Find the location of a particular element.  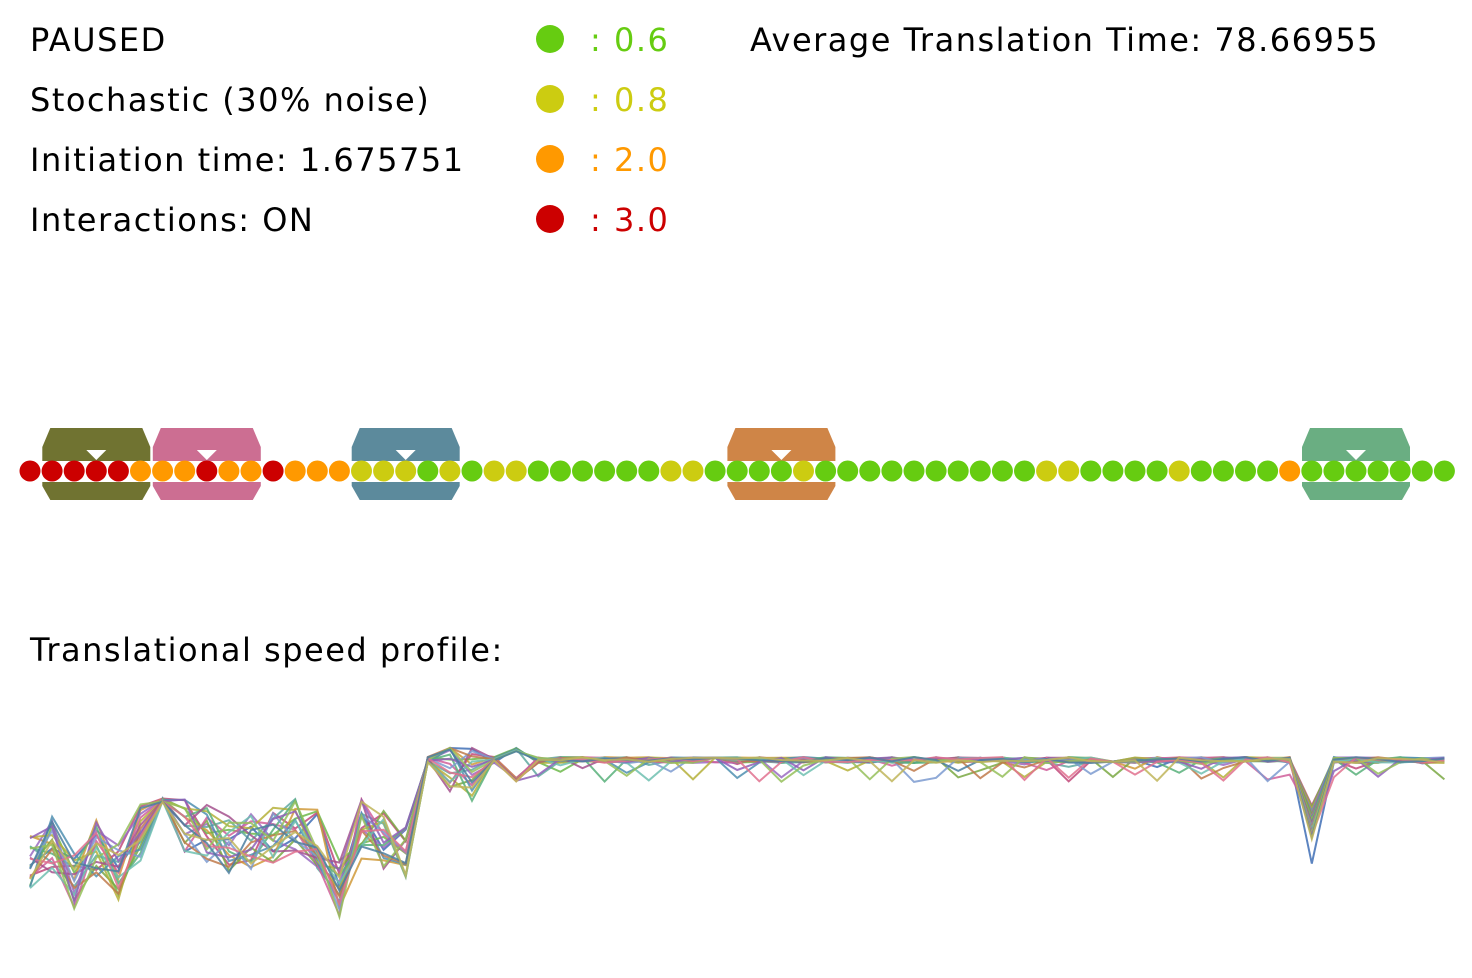

noise-mode: Stochastic (30% noise) is located at coordinates (230, 100).